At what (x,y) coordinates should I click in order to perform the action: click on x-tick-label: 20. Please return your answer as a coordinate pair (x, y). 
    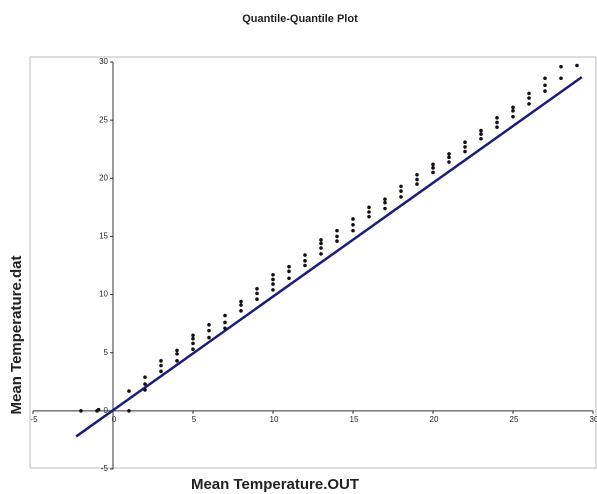
    Looking at the image, I should click on (434, 419).